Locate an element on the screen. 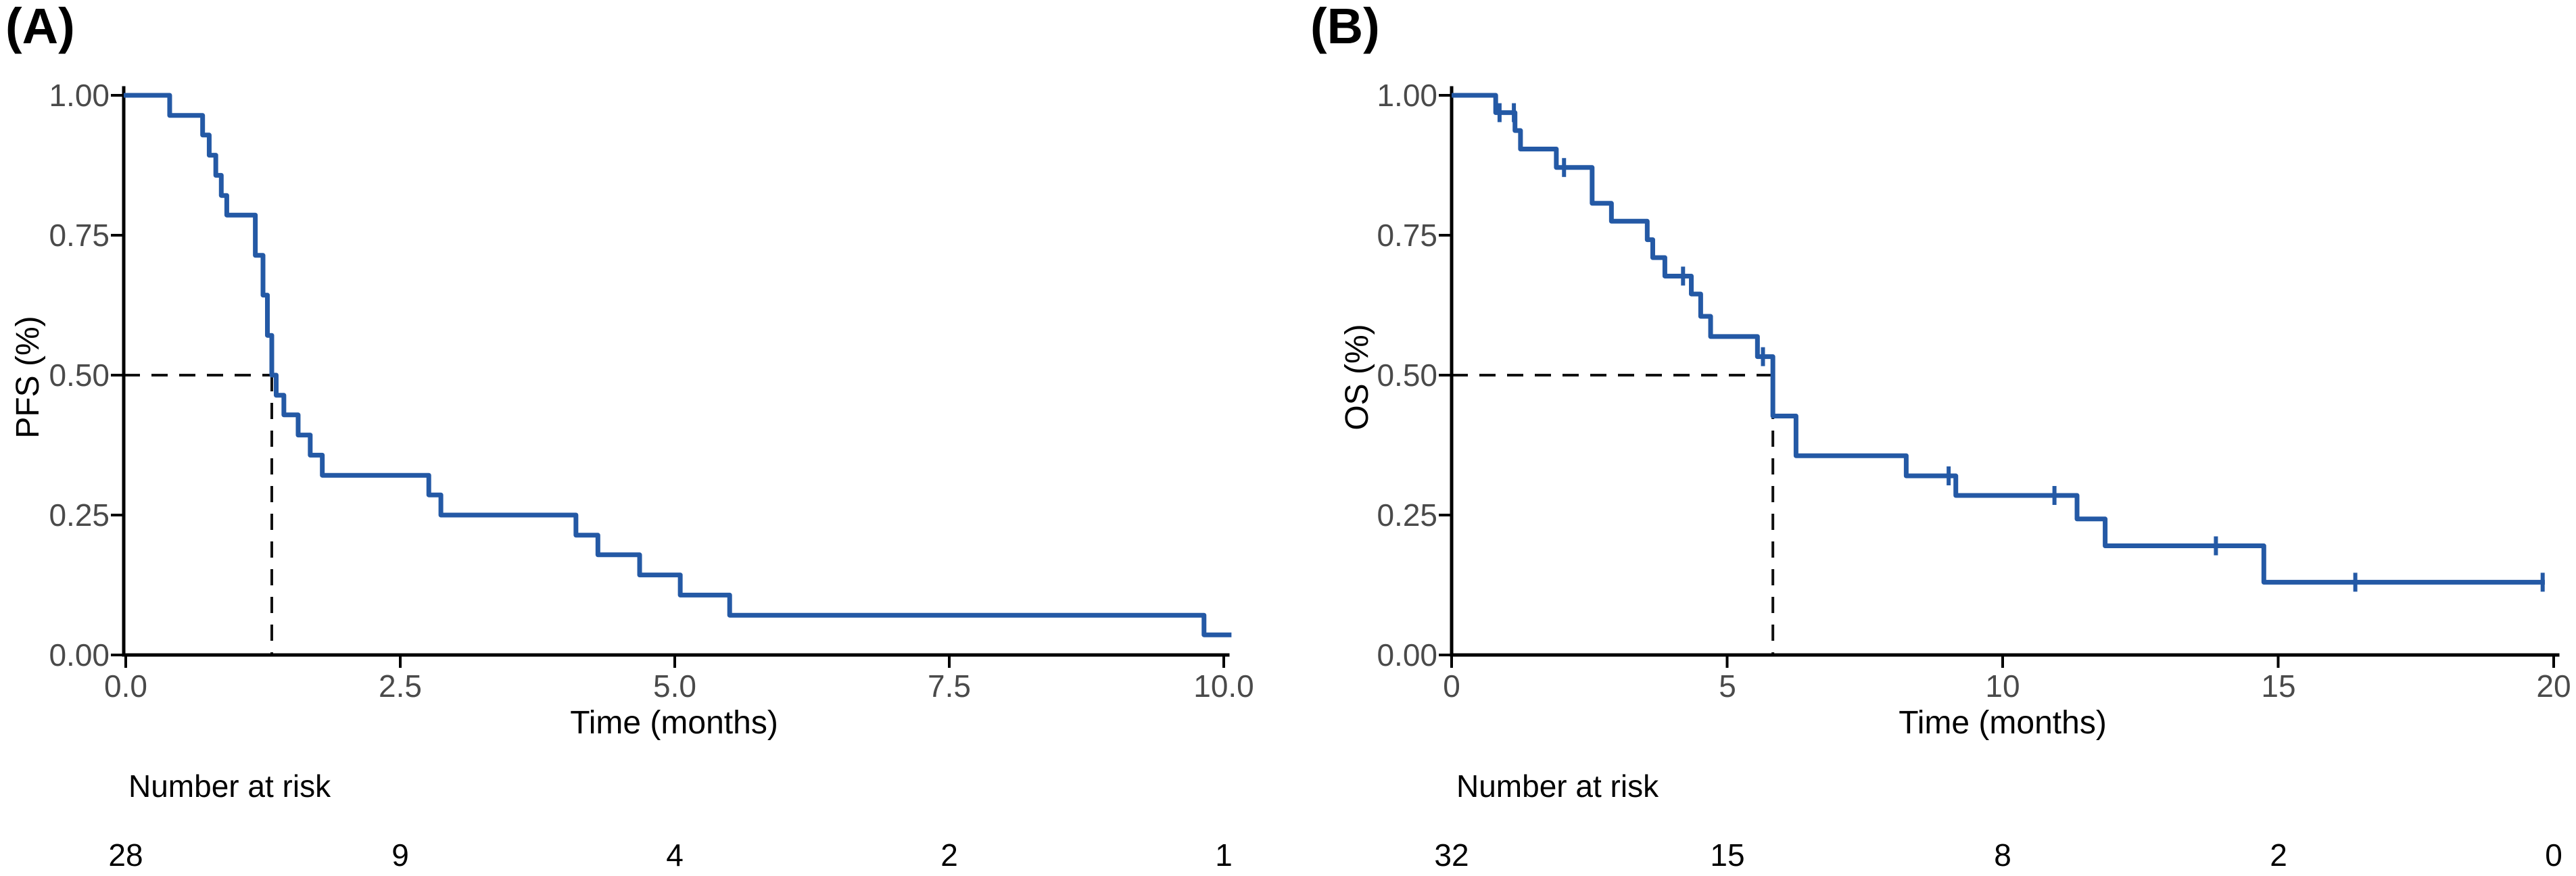 The image size is (2576, 876). panel-a-y-tick-label: 0.75 is located at coordinates (79, 235).